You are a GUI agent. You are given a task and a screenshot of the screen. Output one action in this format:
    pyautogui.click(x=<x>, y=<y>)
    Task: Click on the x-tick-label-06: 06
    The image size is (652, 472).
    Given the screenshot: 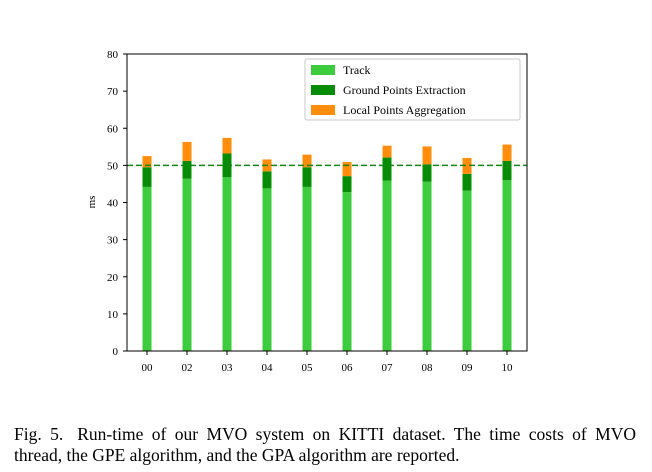 What is the action you would take?
    pyautogui.click(x=348, y=368)
    